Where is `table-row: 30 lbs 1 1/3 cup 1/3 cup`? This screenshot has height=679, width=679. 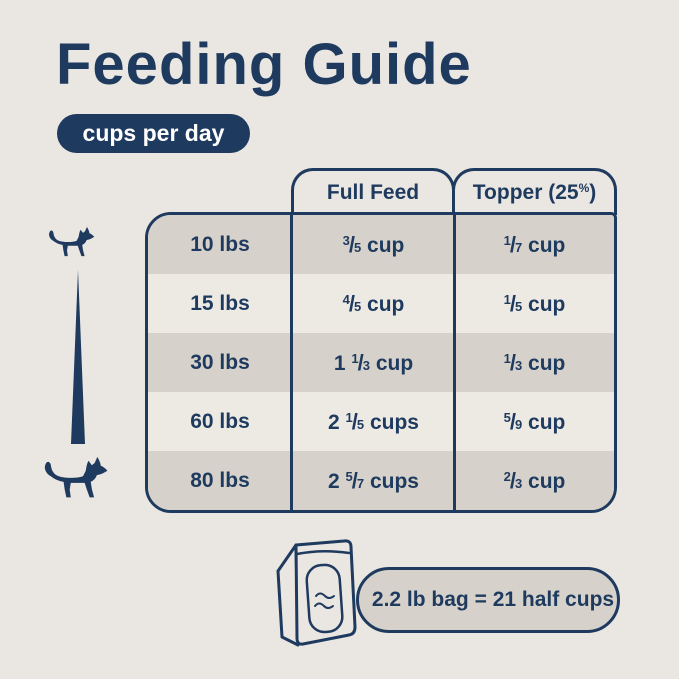
table-row: 30 lbs 1 1/3 cup 1/3 cup is located at coordinates (381, 362).